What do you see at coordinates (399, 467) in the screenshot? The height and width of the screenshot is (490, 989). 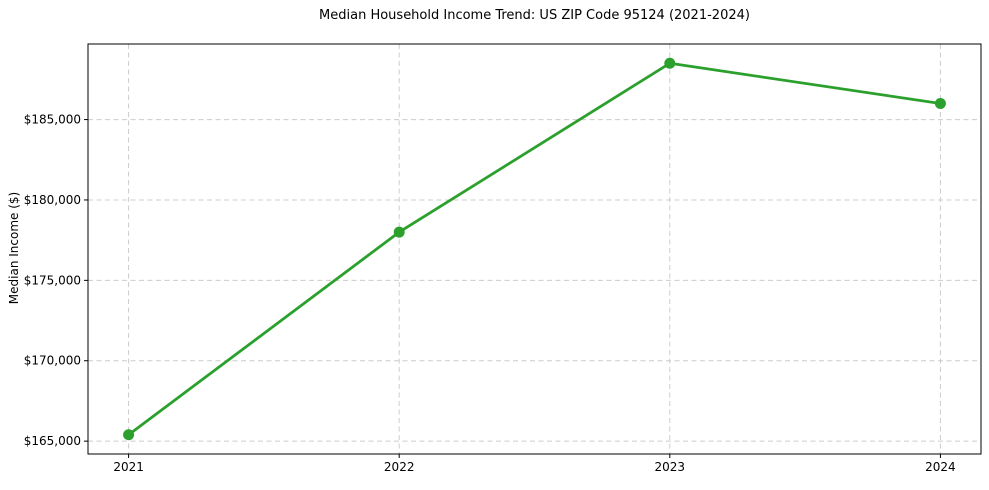 I see `x-tick-label: 2022` at bounding box center [399, 467].